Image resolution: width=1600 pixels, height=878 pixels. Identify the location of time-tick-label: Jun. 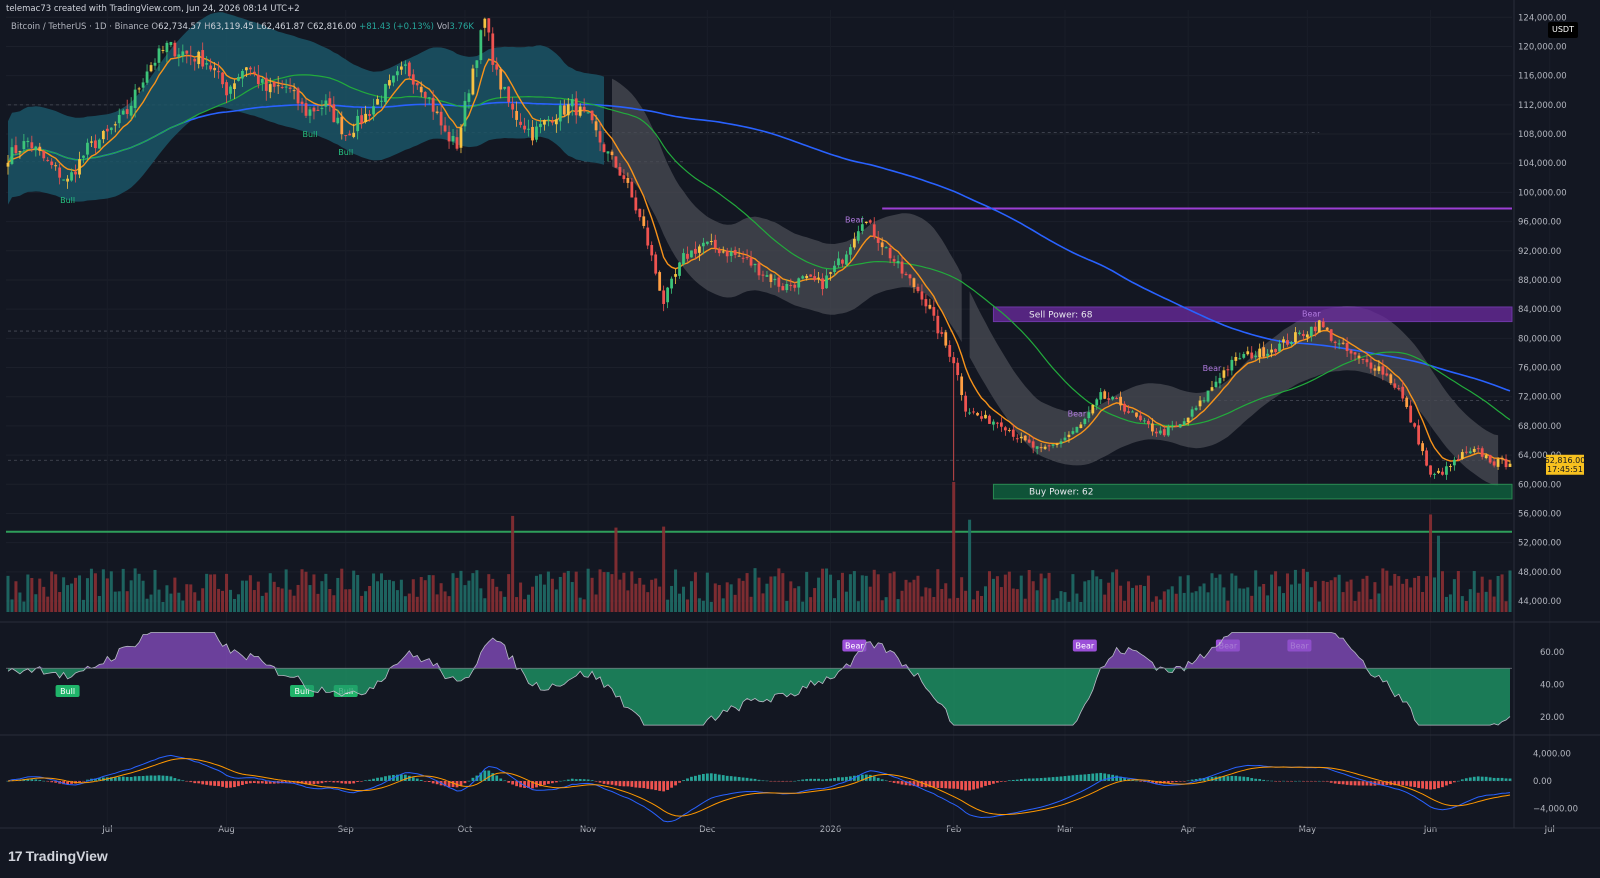
(1430, 830).